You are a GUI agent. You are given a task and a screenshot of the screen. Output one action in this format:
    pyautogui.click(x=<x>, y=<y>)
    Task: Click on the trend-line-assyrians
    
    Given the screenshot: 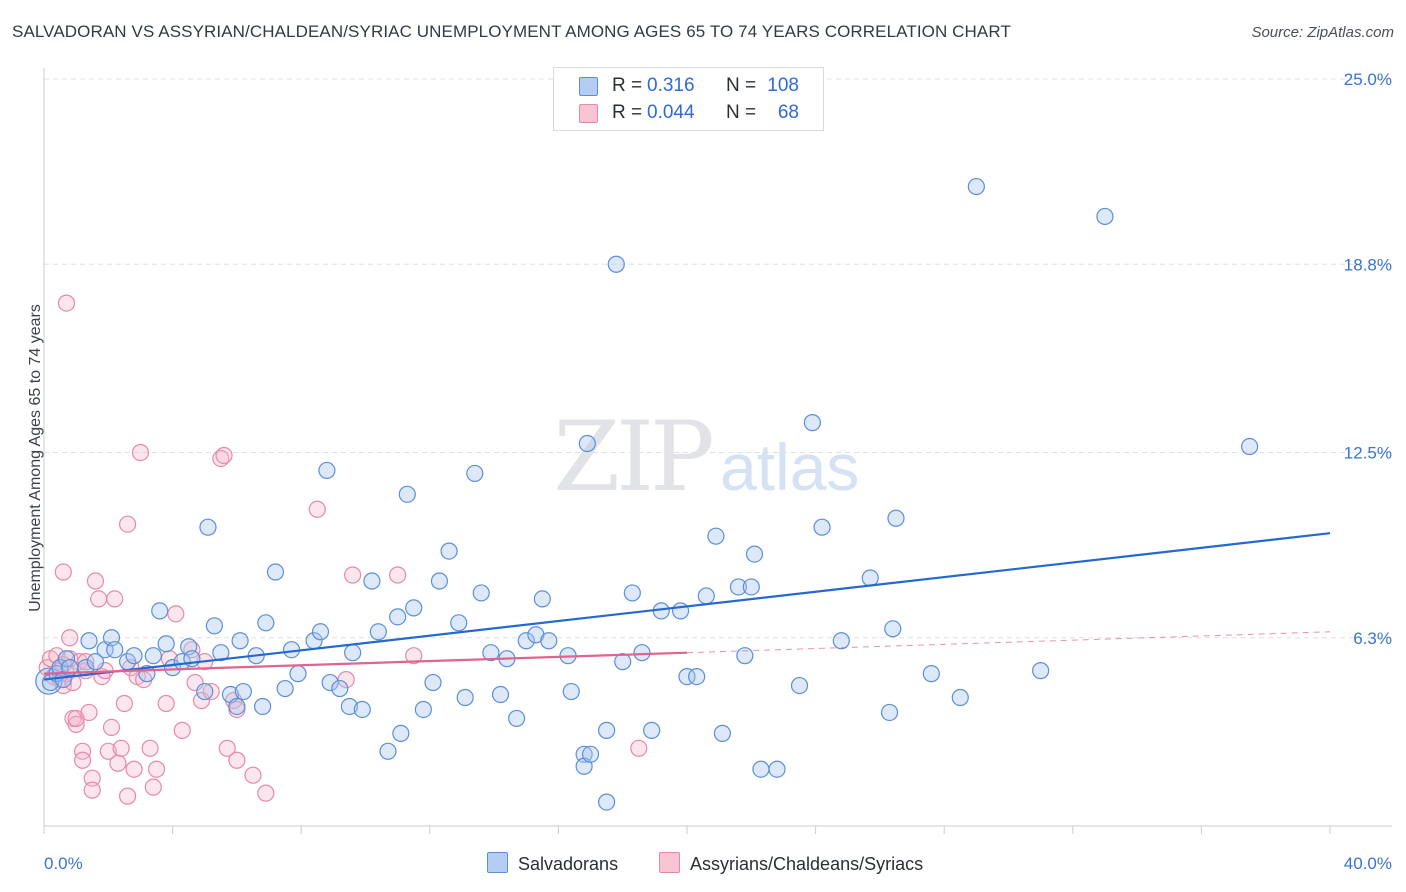 What is the action you would take?
    pyautogui.click(x=365, y=663)
    